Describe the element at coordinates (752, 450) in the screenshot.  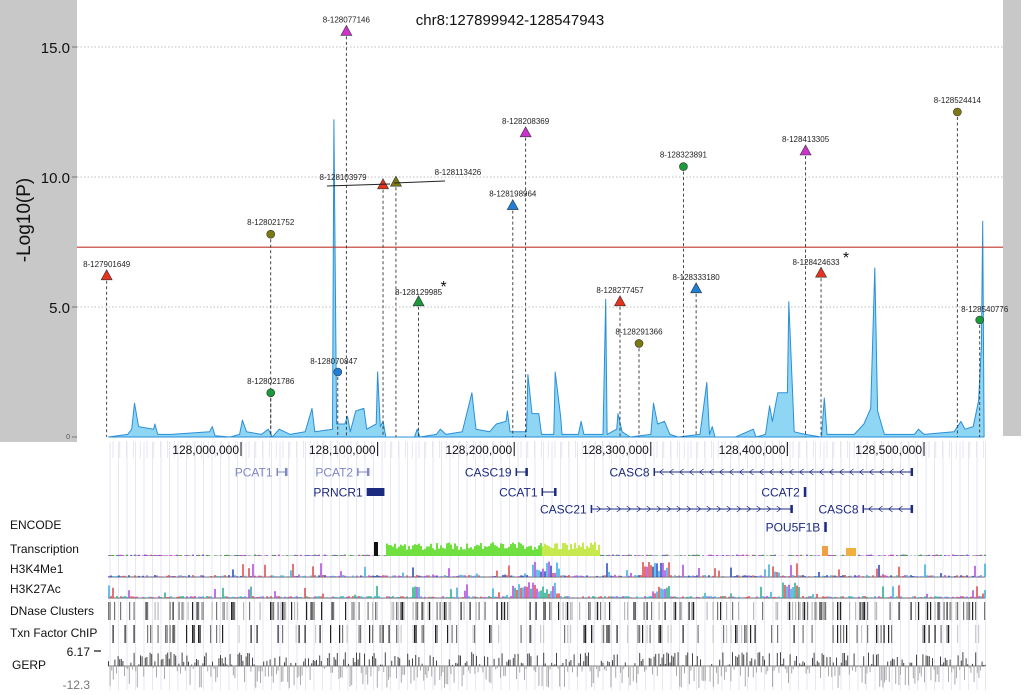
I see `x-tick-label: 128,400,000` at that location.